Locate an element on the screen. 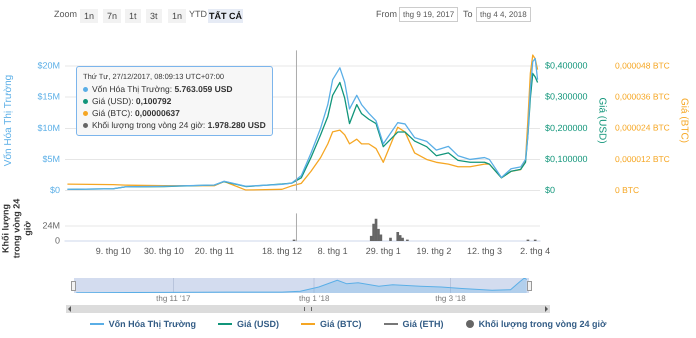 The image size is (696, 338). x-tick-label: thg 11 '17 is located at coordinates (174, 299).